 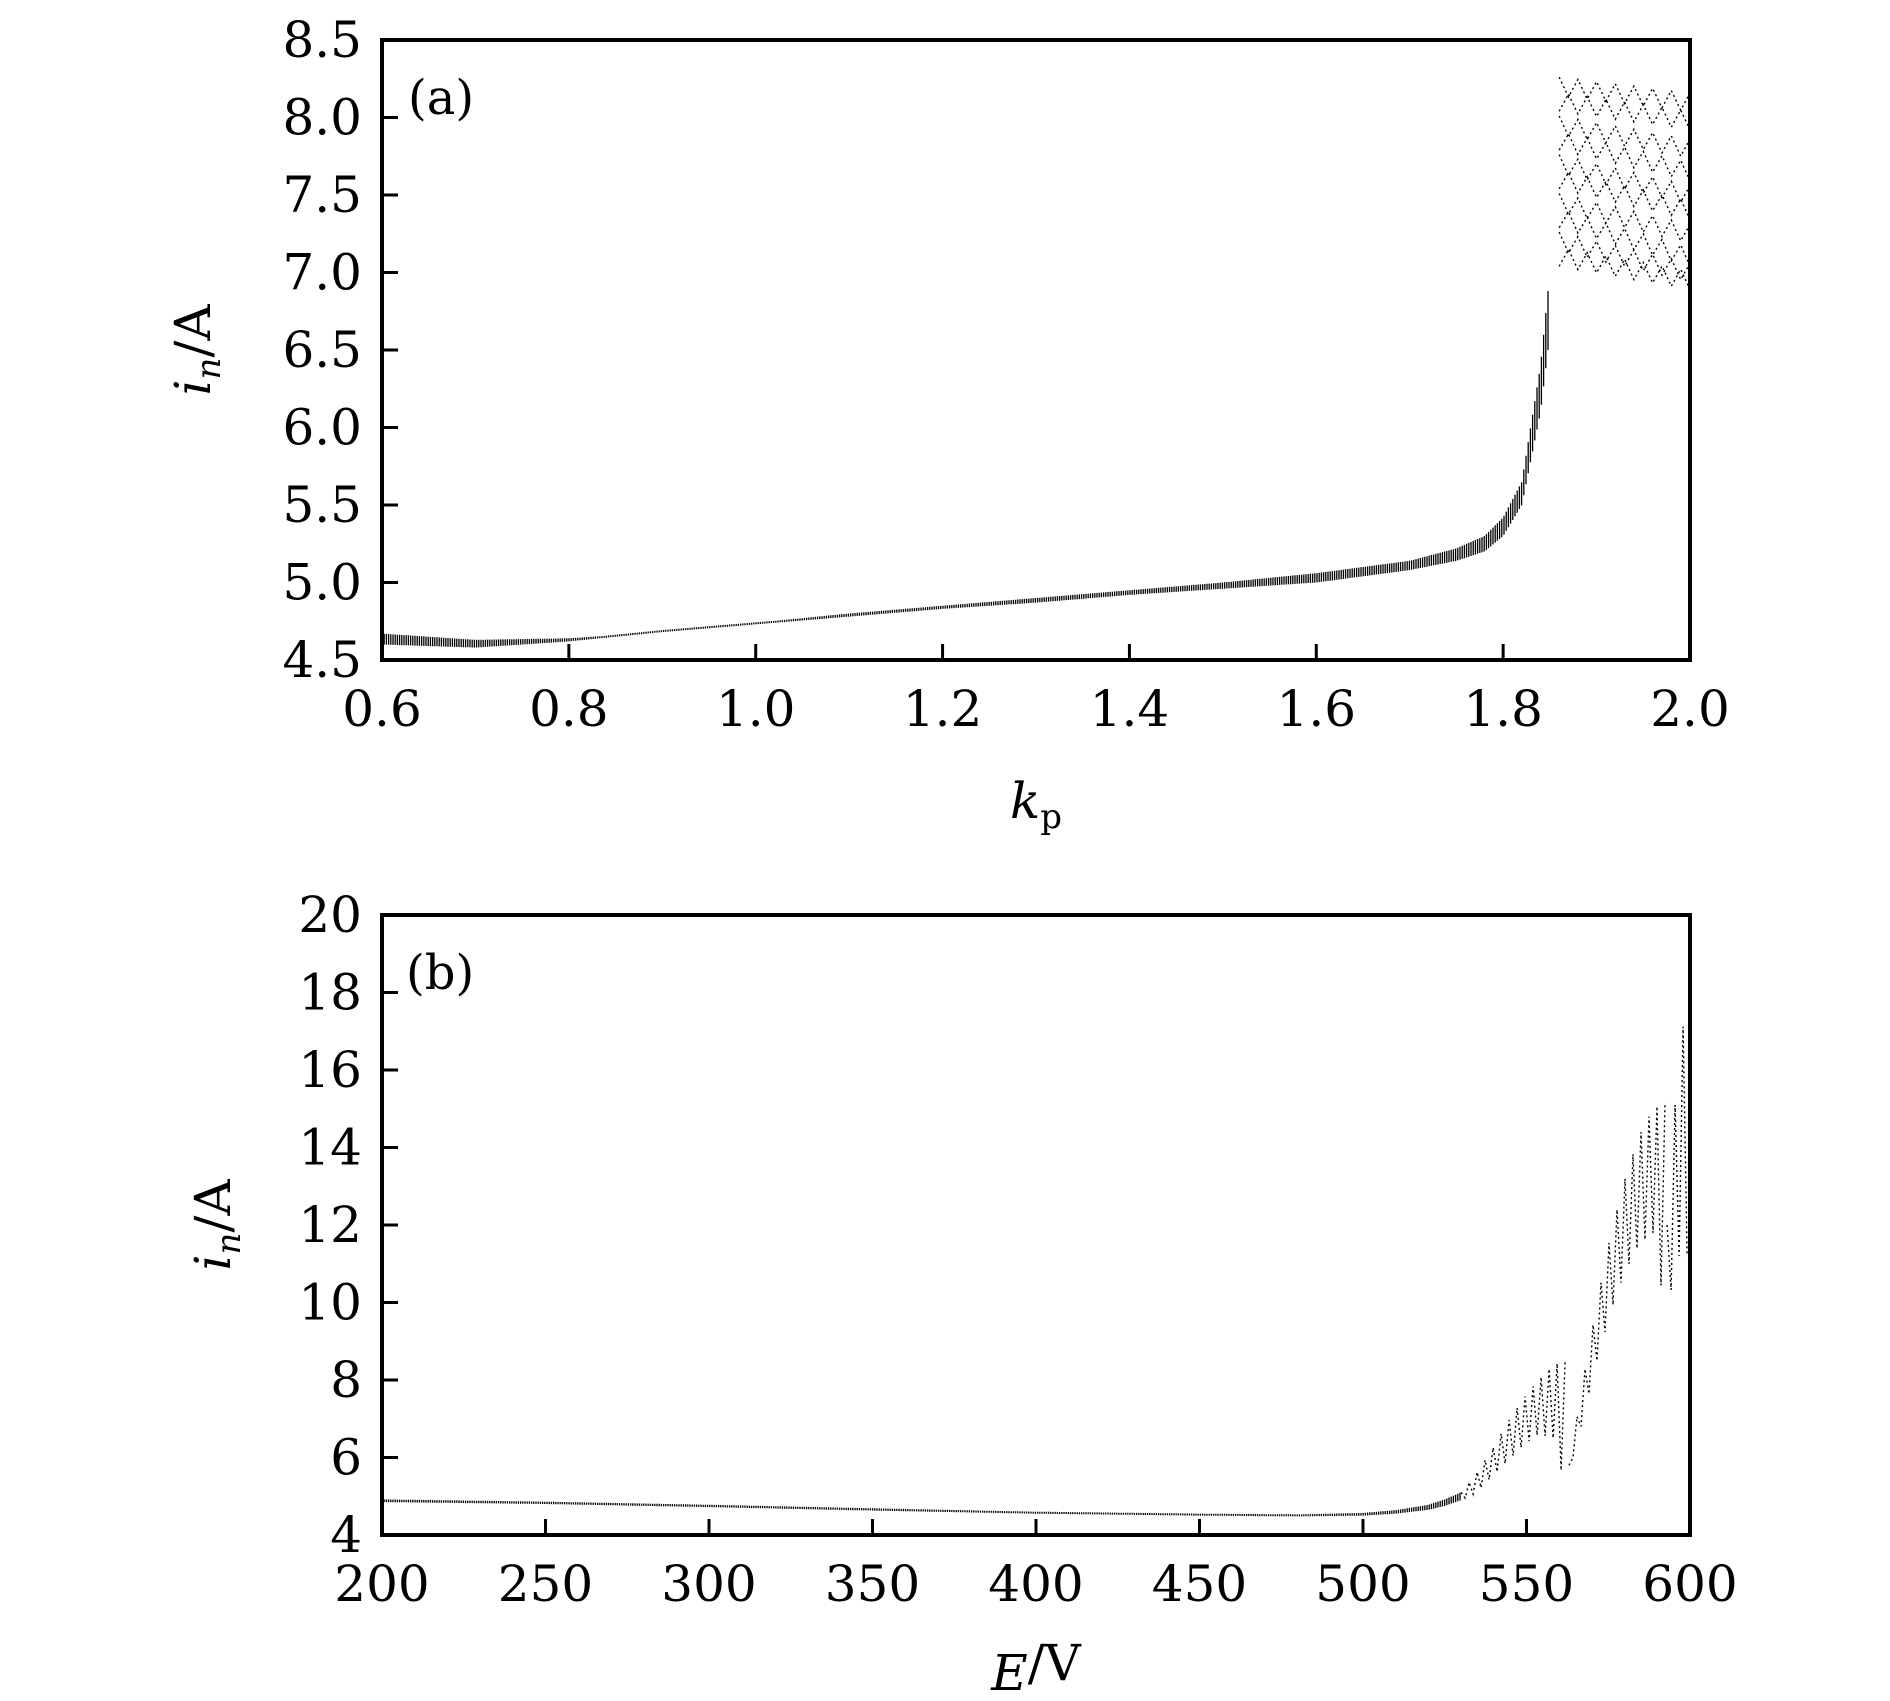 I want to click on panel-b-y-axis-unit: /A, so click(x=213, y=1206).